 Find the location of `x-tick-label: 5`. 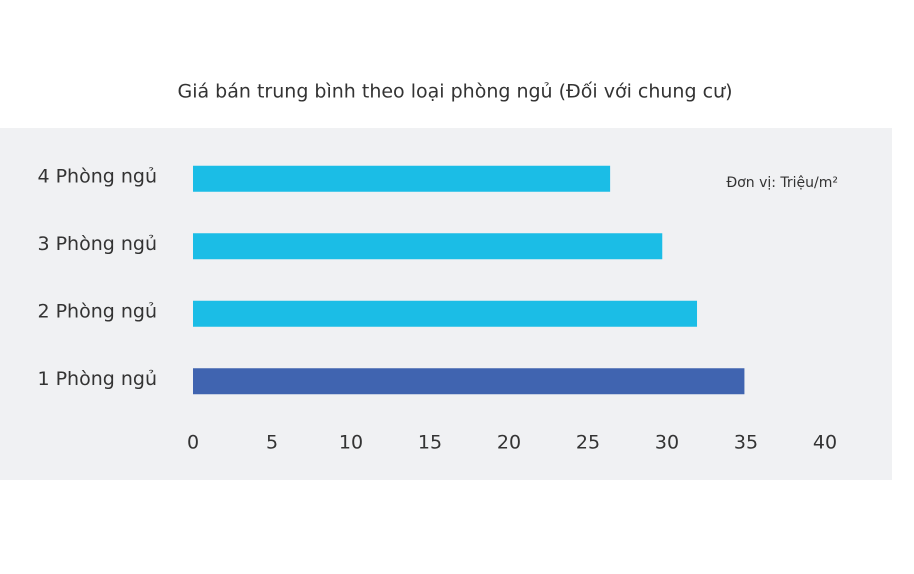

x-tick-label: 5 is located at coordinates (272, 443).